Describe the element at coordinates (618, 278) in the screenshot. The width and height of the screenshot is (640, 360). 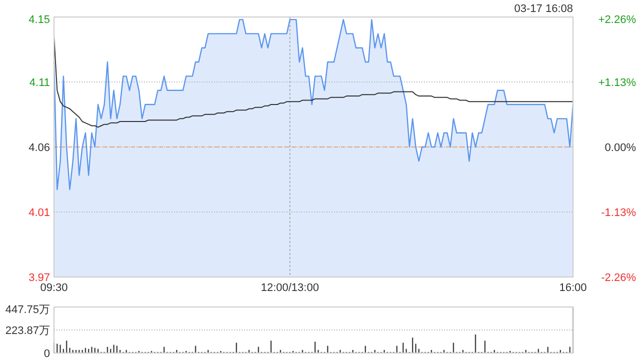
I see `y2-tick-label: -2.26%` at that location.